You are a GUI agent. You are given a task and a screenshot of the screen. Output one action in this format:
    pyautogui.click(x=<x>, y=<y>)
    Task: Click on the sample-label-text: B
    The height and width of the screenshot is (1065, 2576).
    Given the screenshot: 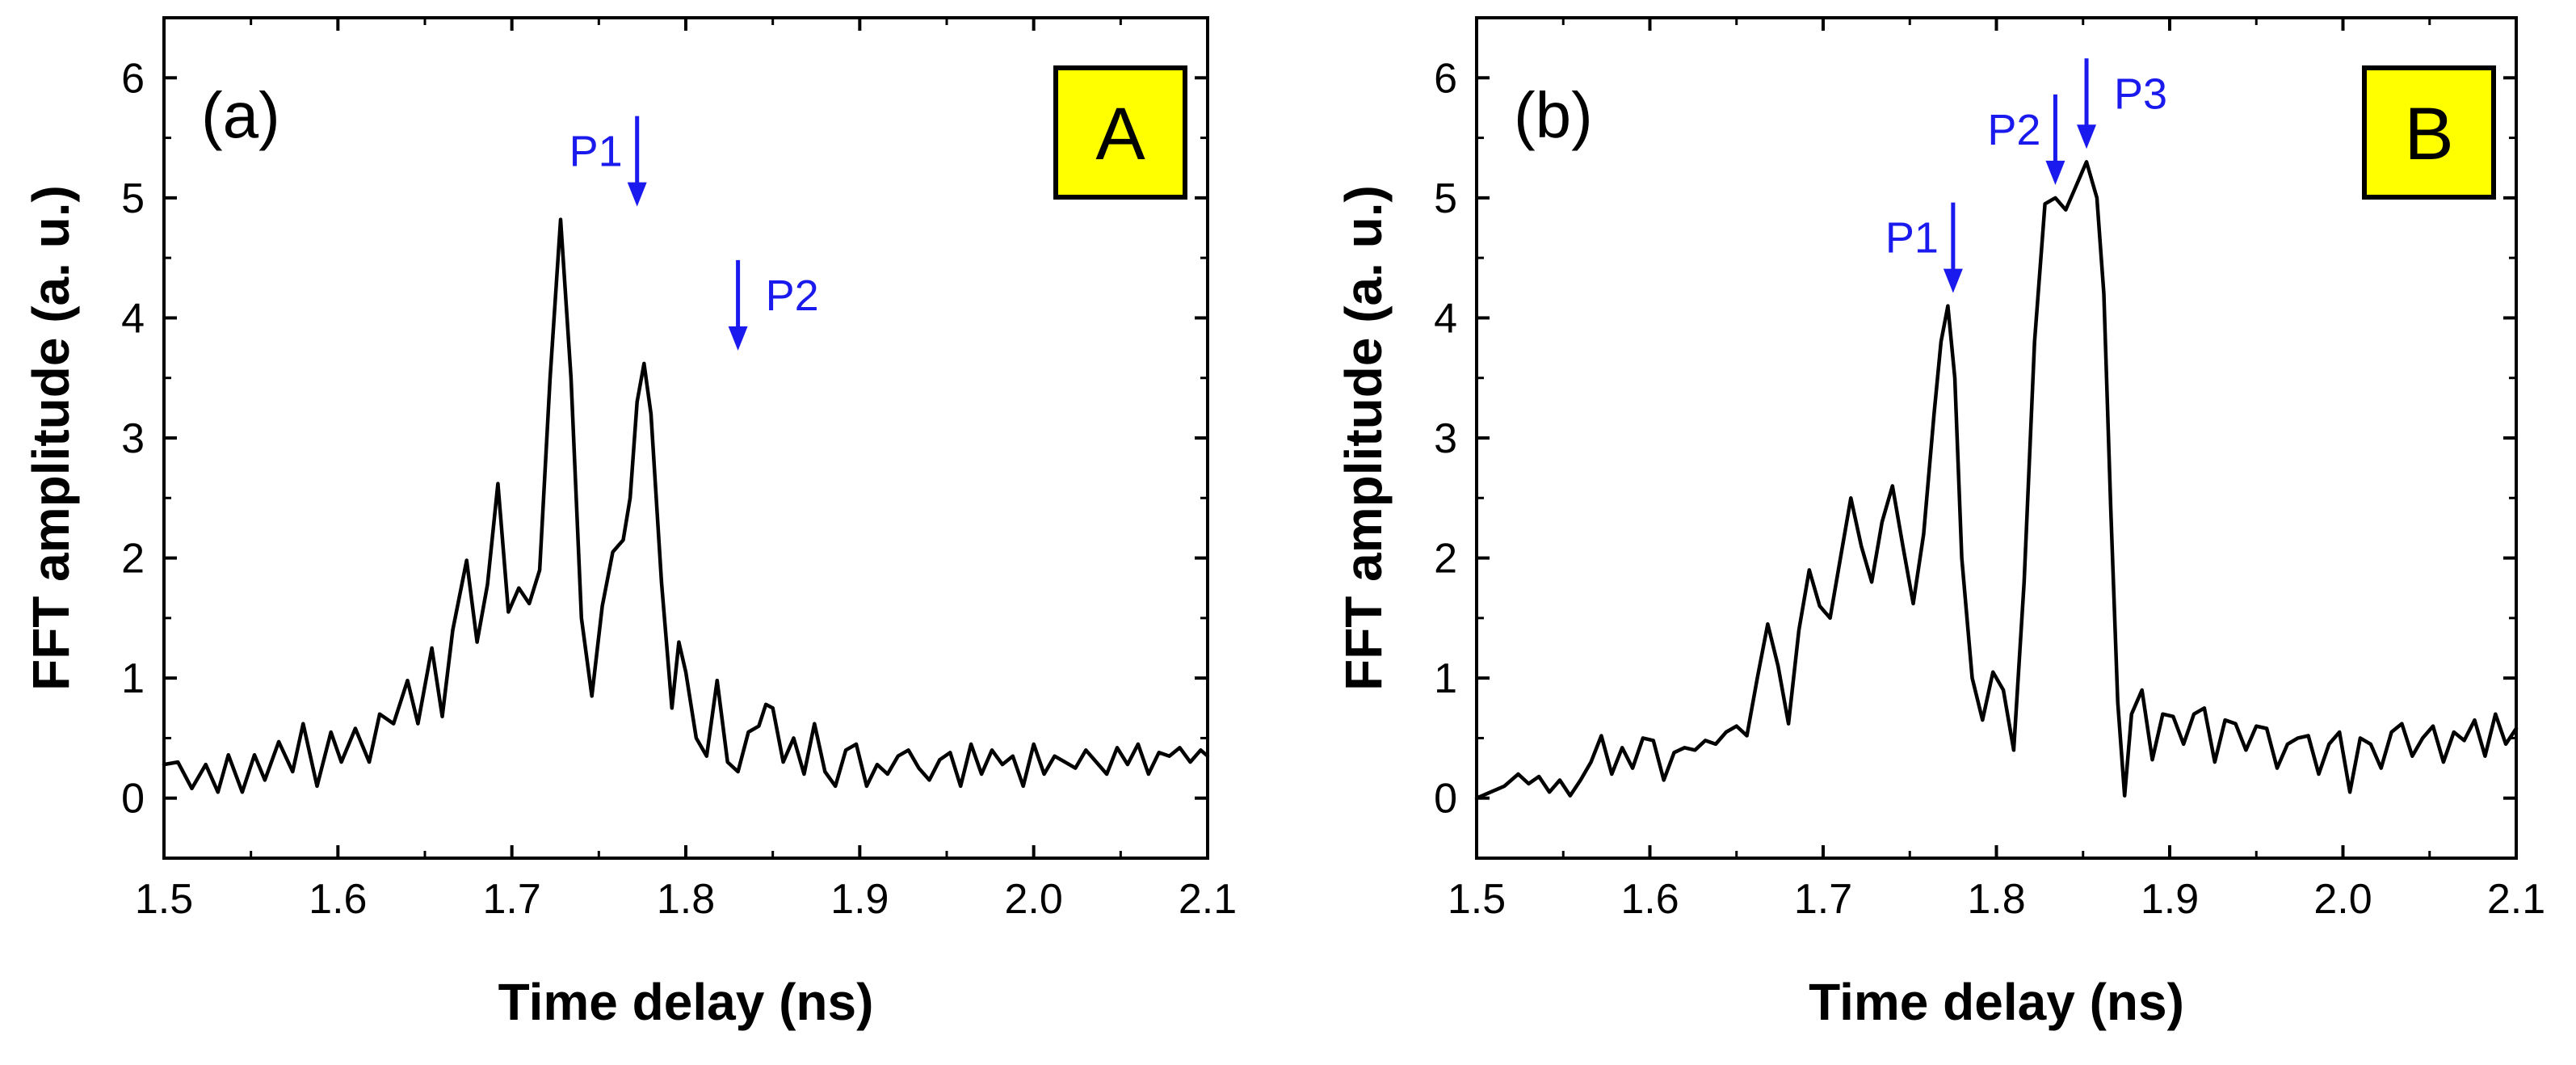 What is the action you would take?
    pyautogui.click(x=2428, y=134)
    